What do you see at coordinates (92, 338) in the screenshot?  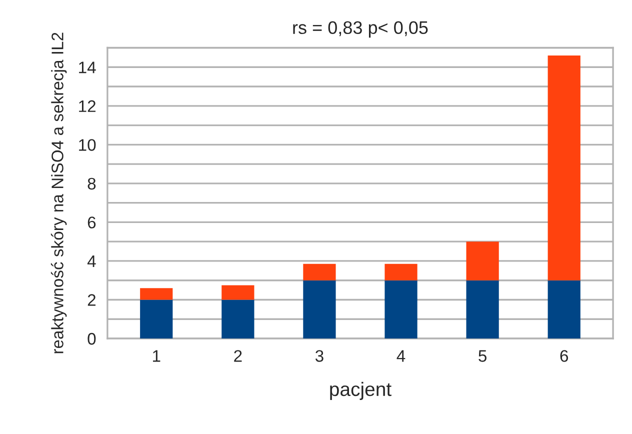 I see `y-tick-label: 0` at bounding box center [92, 338].